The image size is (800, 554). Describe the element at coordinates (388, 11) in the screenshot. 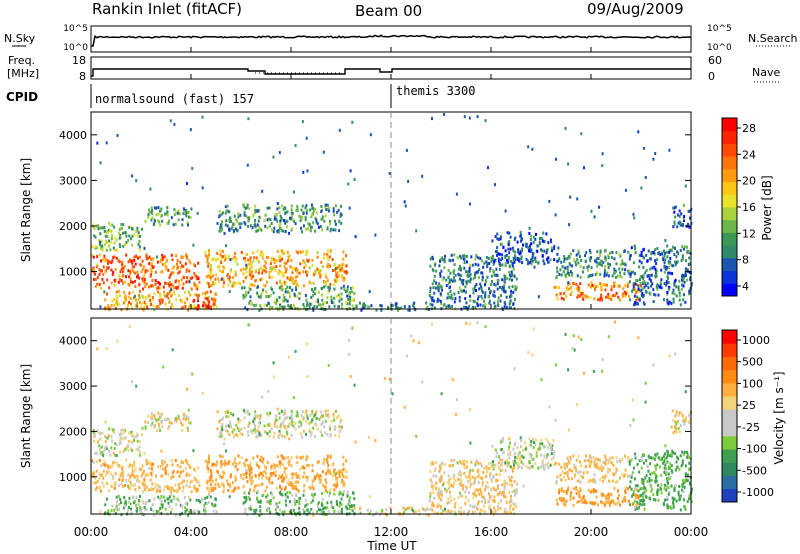

I see `beam-title: Beam 00` at that location.